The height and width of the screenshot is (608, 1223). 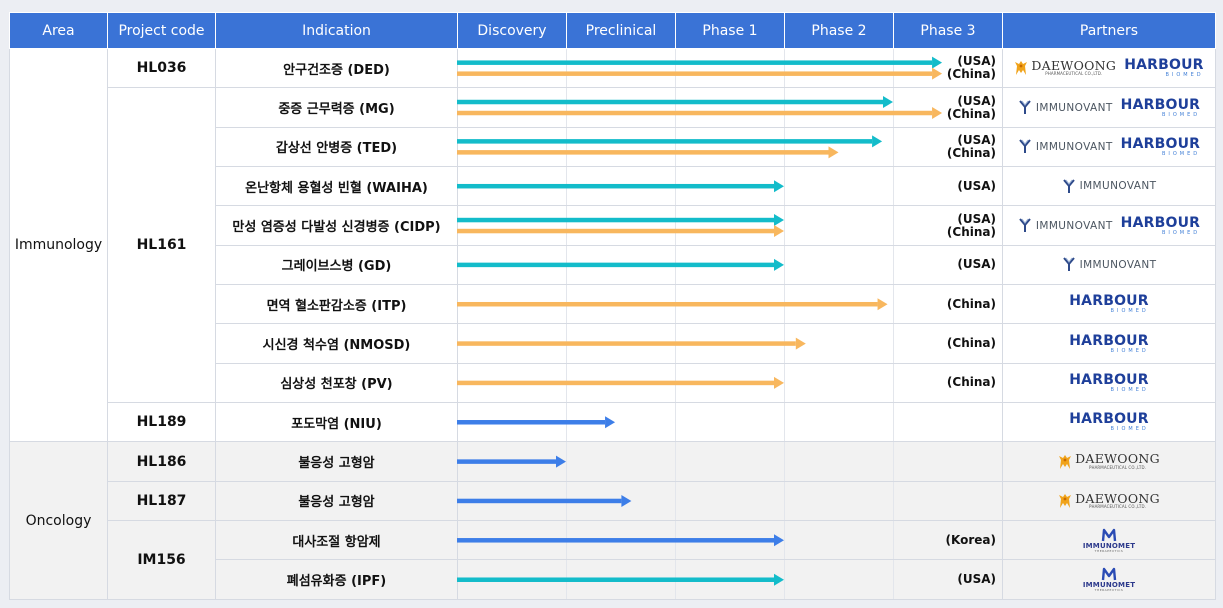 I want to click on daewoong-logo: DAEWOONG PHARMACEUTICAL CO.,LTD., so click(x=1109, y=500).